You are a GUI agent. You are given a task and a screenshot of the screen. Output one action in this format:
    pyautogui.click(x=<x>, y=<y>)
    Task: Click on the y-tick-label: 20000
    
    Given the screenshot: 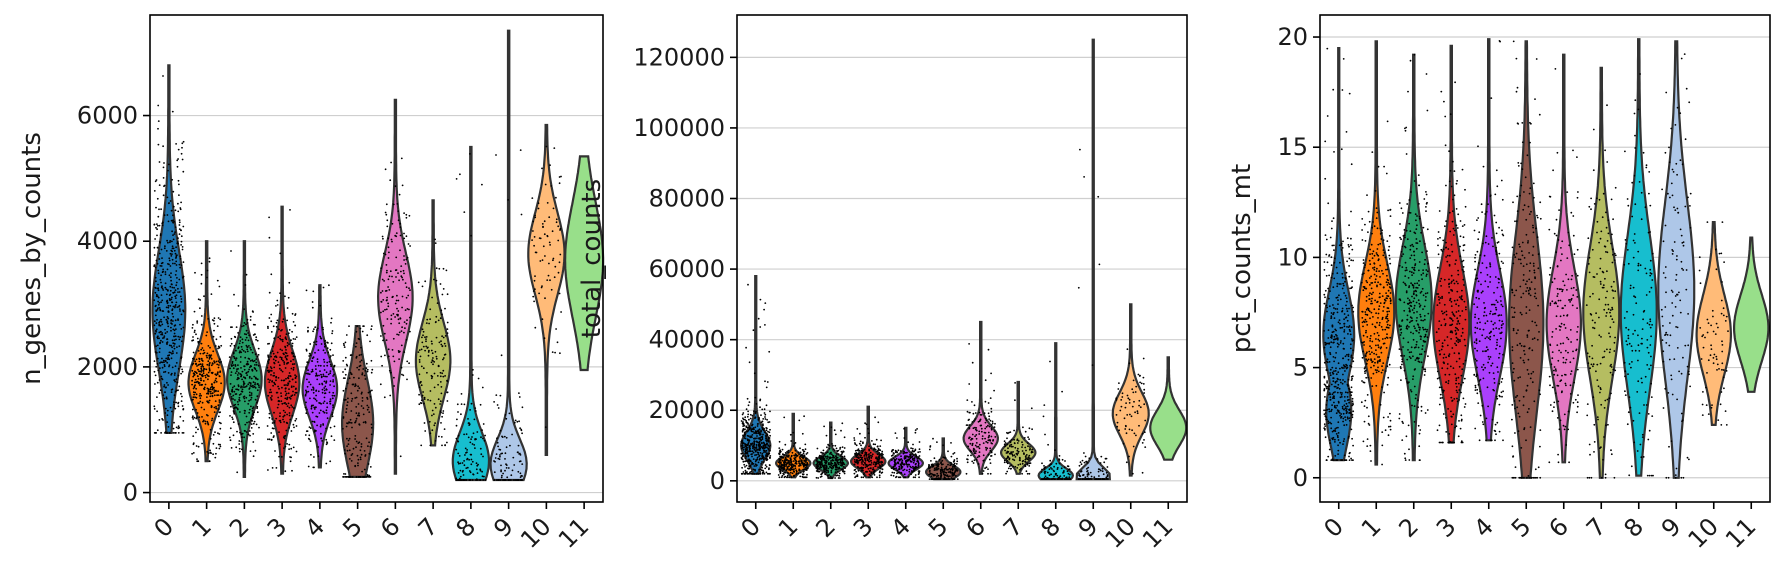 What is the action you would take?
    pyautogui.click(x=687, y=410)
    